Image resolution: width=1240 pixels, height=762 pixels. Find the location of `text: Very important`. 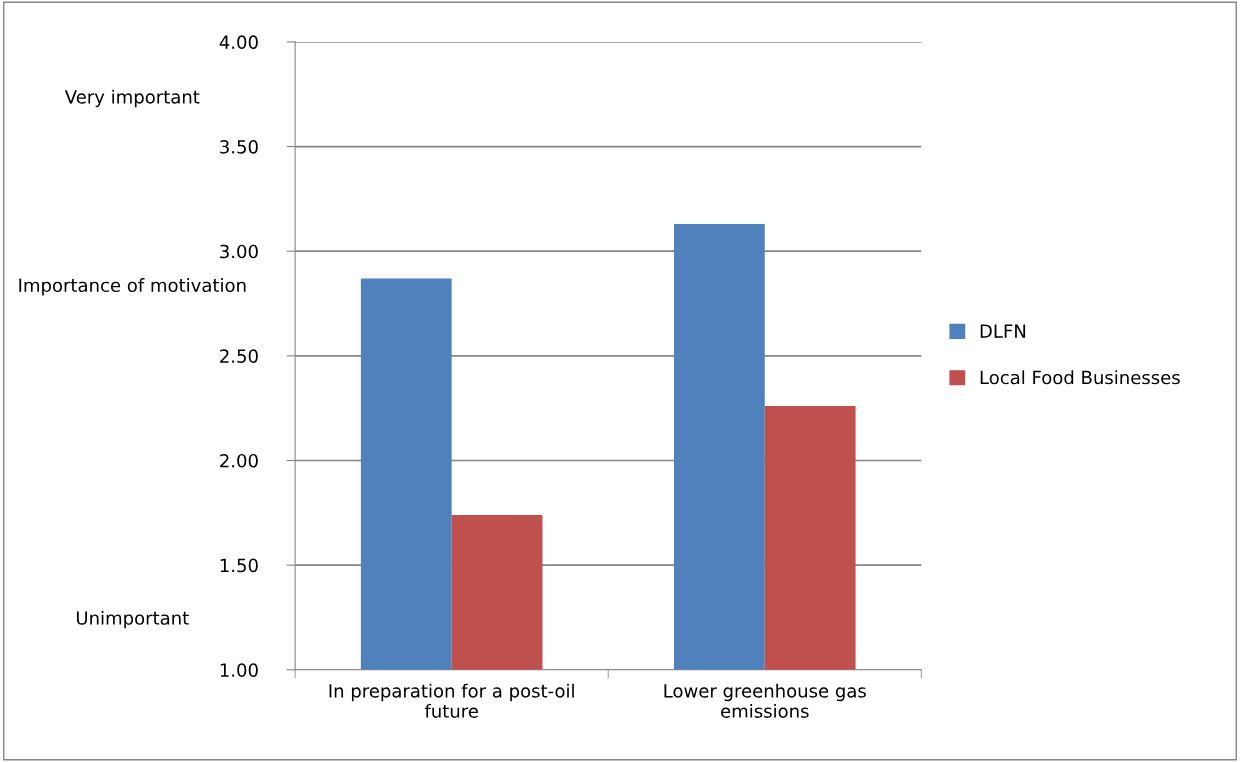

text: Very important is located at coordinates (132, 98).